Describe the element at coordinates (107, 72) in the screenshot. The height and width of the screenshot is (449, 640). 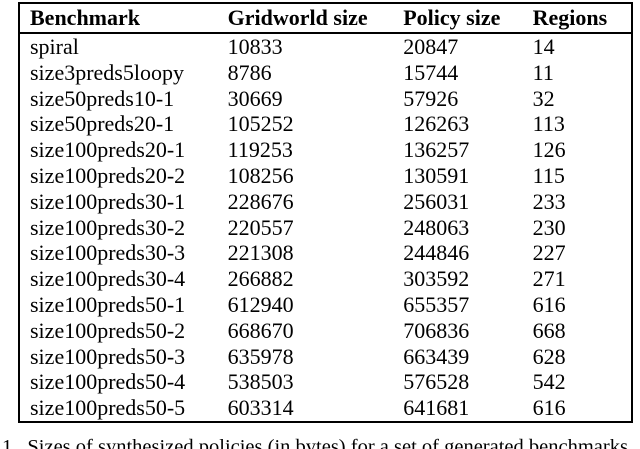
I see `table-cell: size3preds5loopy` at that location.